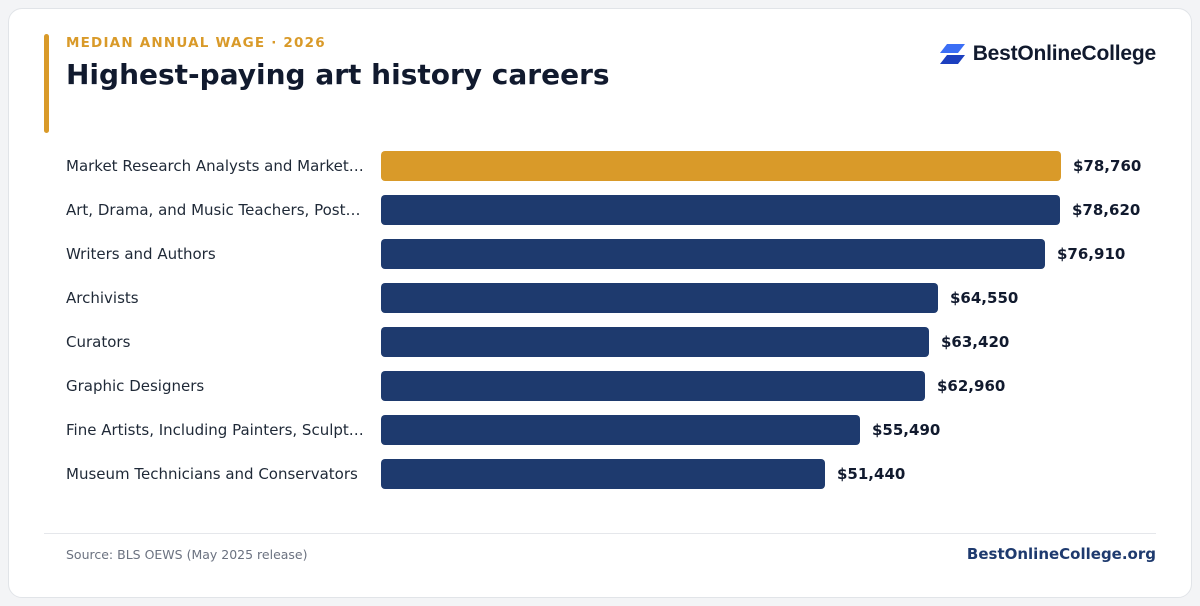 This screenshot has height=606, width=1200. What do you see at coordinates (1106, 210) in the screenshot?
I see `bar-value-label: $78,620` at bounding box center [1106, 210].